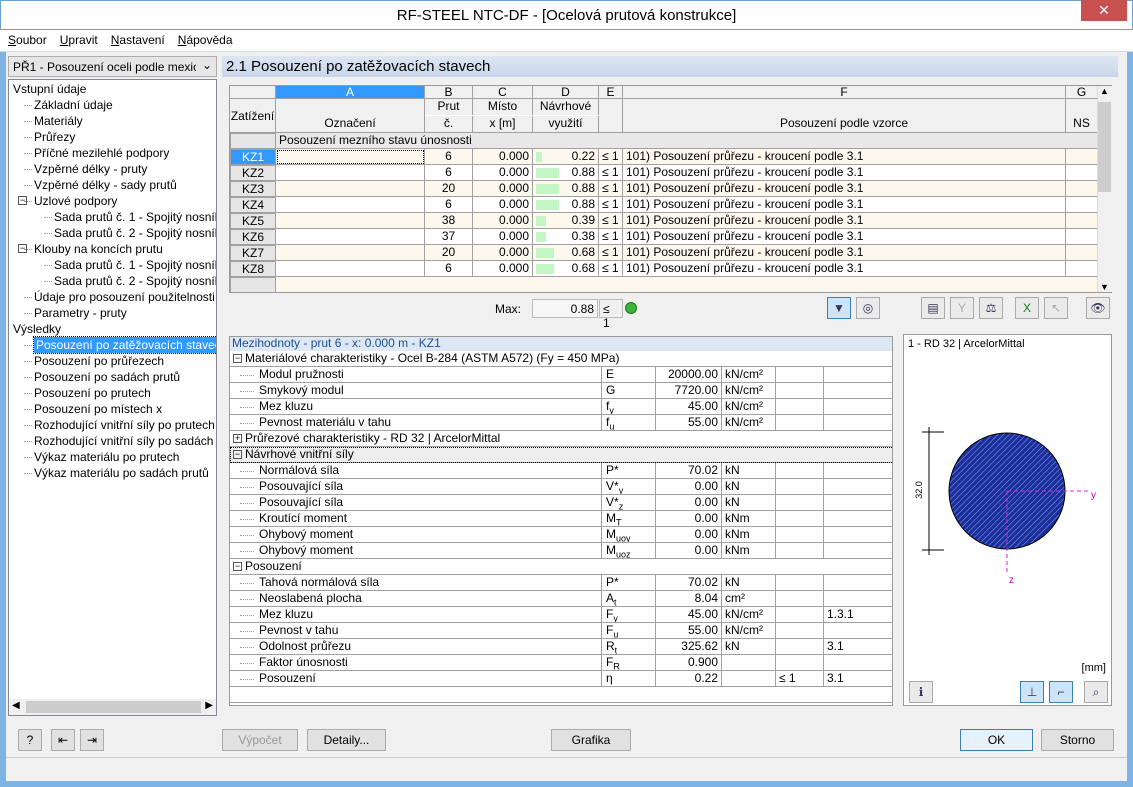  I want to click on column-letter-E: E, so click(611, 92).